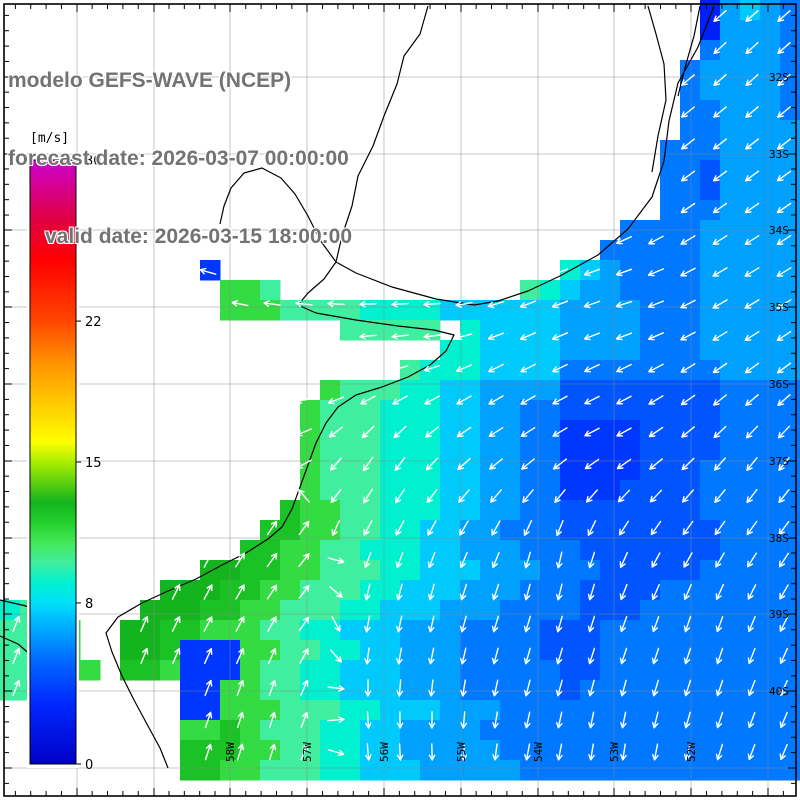 The image size is (800, 800). What do you see at coordinates (89, 604) in the screenshot?
I see `colorbar-tick-label: 8` at bounding box center [89, 604].